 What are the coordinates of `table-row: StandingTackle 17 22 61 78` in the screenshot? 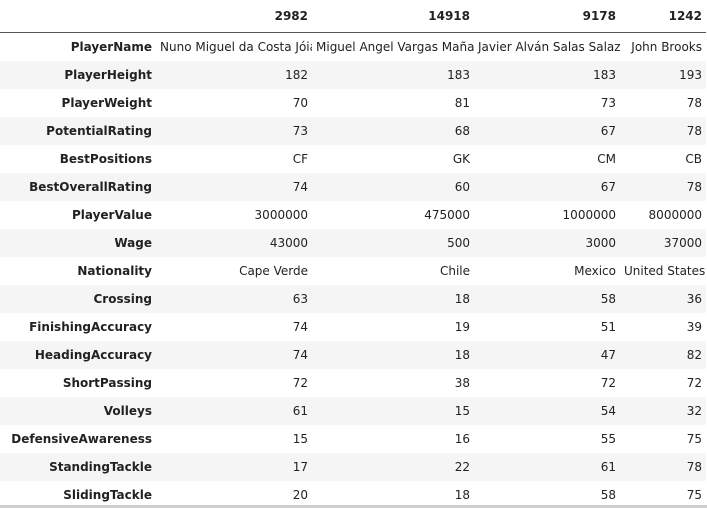 It's located at (353, 467).